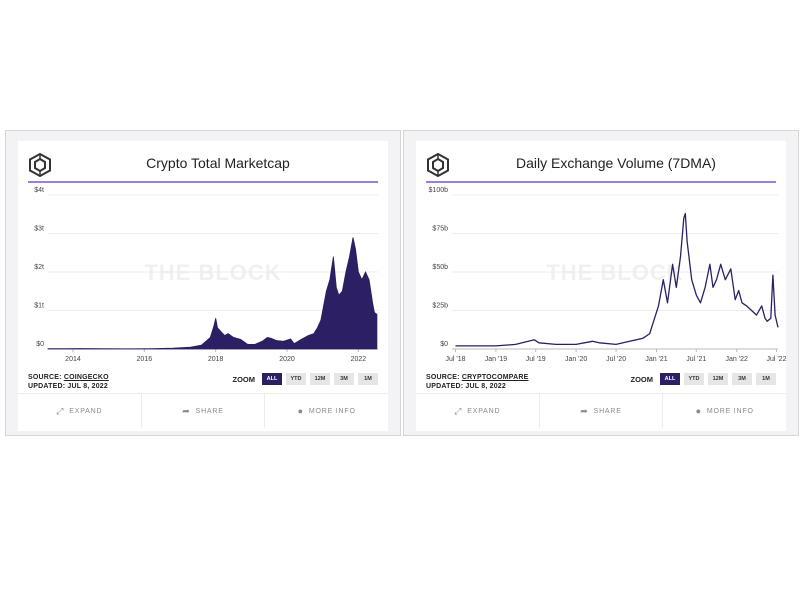 This screenshot has height=600, width=800. I want to click on x-tick-label: 2018, so click(216, 359).